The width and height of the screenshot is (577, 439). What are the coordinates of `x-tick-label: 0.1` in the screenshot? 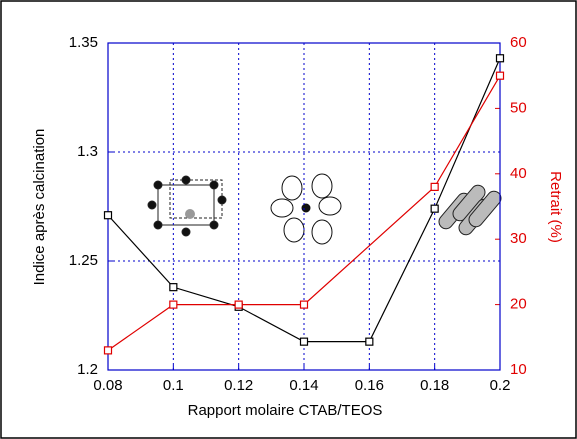 It's located at (173, 385).